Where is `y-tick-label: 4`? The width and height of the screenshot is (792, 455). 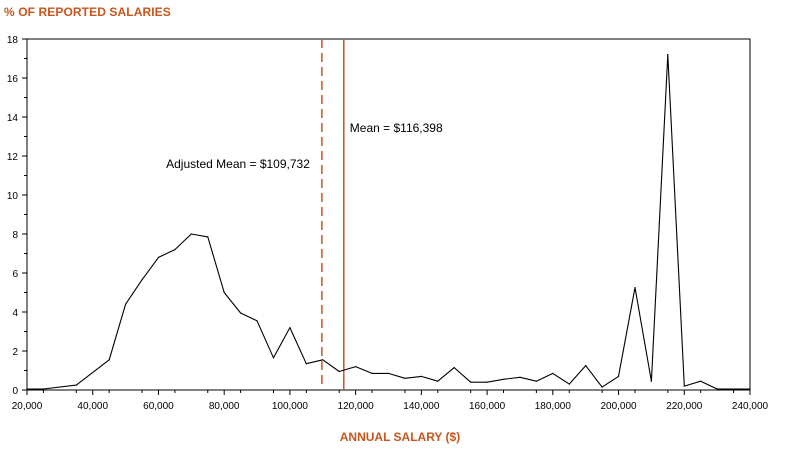 y-tick-label: 4 is located at coordinates (15, 313).